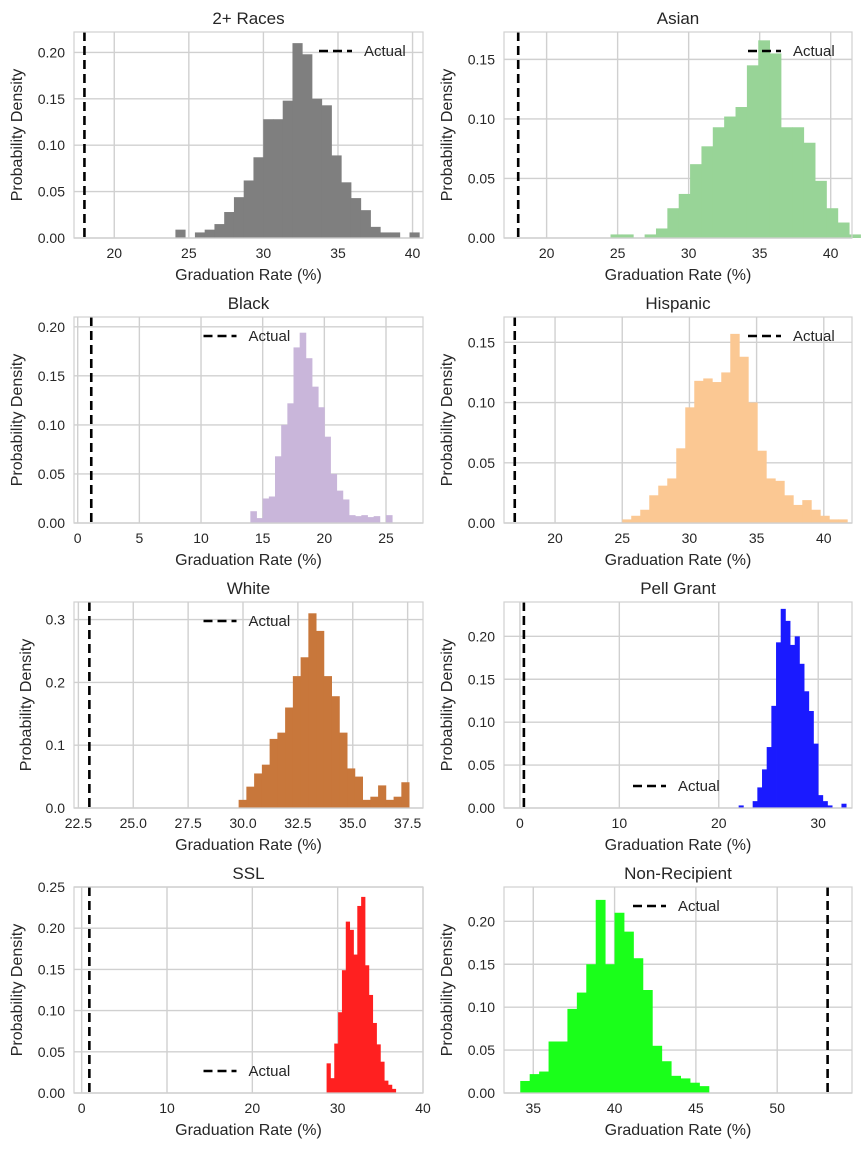 This screenshot has height=1157, width=864. What do you see at coordinates (678, 588) in the screenshot?
I see `subplot-title: Pell Grant` at bounding box center [678, 588].